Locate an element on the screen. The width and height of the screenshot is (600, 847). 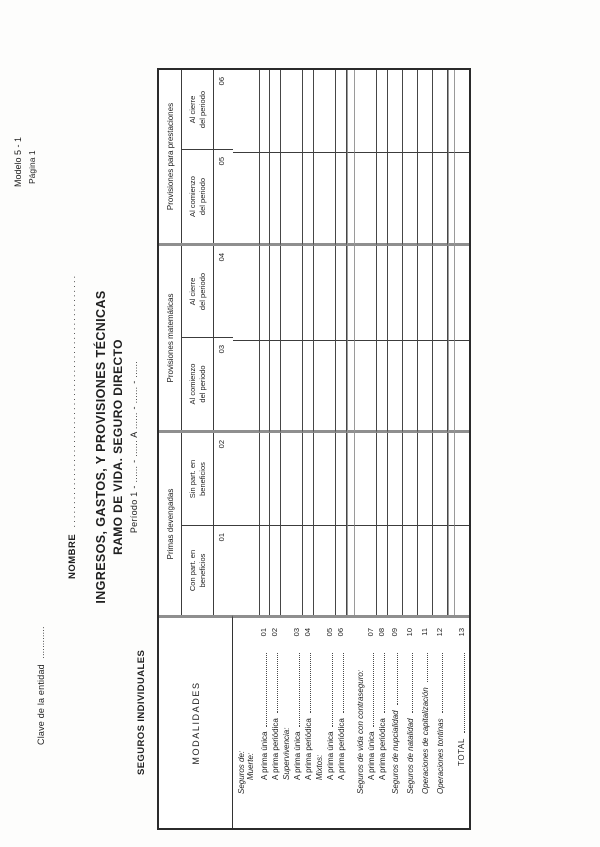
column-header-04: Al cierre del periodo 04 is located at coordinates (207, 292).